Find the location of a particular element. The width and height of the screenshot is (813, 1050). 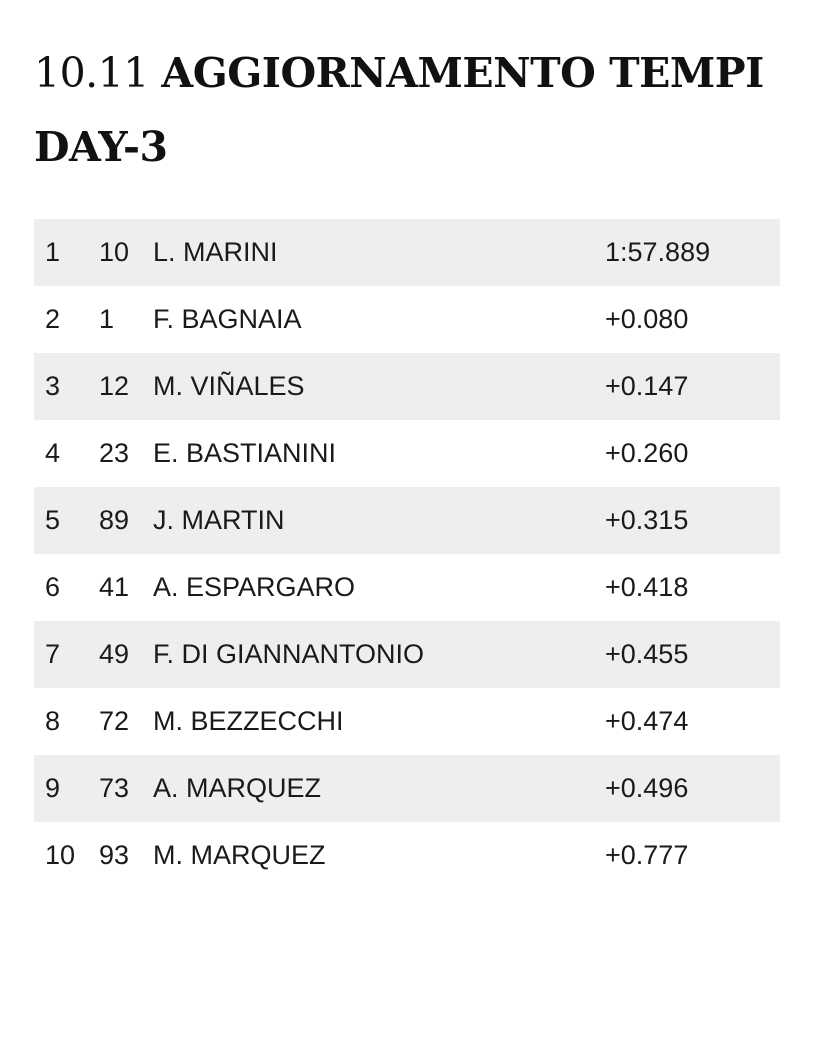

position-cell: 7 is located at coordinates (53, 654).